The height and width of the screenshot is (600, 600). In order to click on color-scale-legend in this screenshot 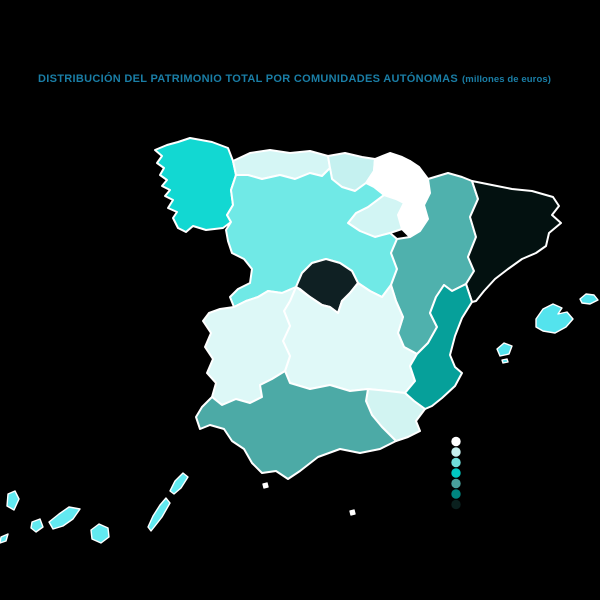, I will do `click(456, 473)`.